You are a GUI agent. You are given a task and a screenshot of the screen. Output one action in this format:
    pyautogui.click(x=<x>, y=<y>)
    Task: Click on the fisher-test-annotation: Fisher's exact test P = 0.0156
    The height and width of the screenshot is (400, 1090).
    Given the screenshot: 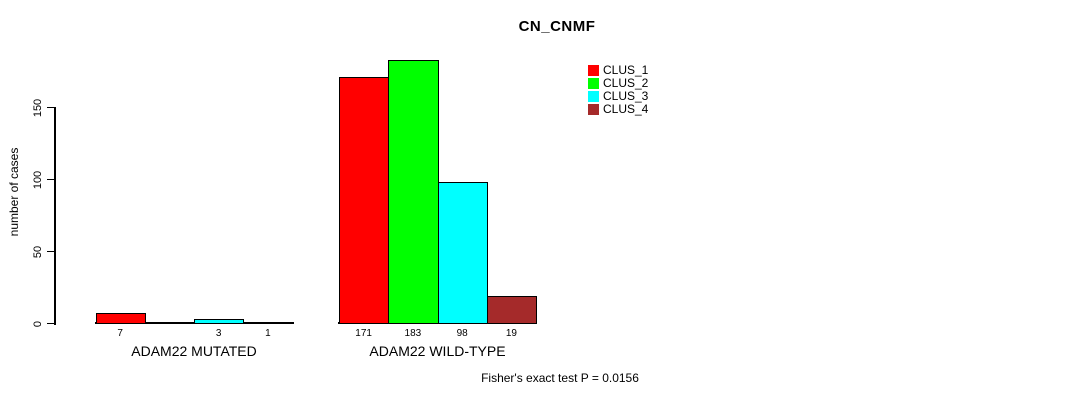 What is the action you would take?
    pyautogui.click(x=560, y=378)
    